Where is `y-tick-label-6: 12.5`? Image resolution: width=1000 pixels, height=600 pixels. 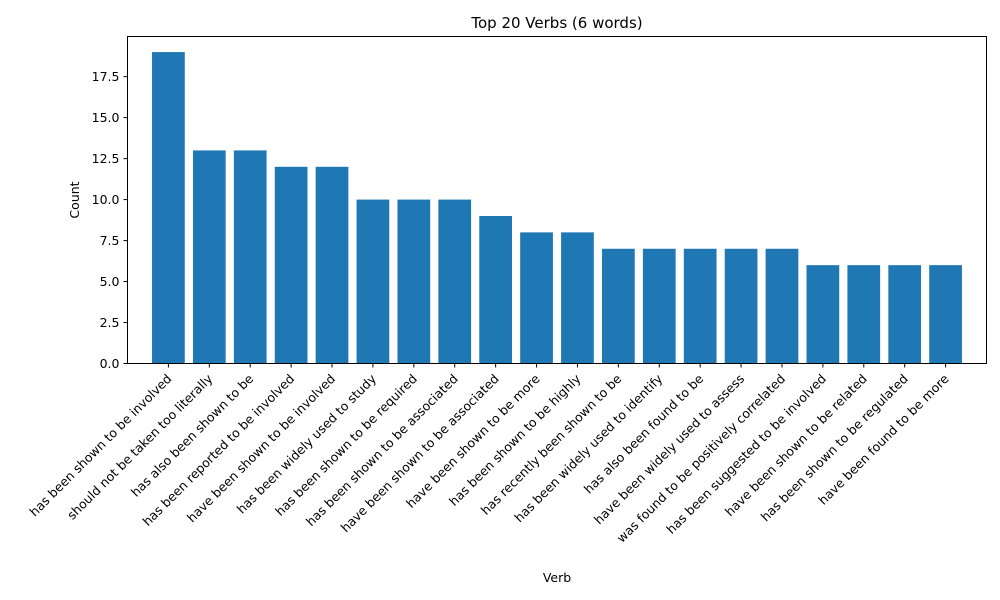 y-tick-label-6: 12.5 is located at coordinates (106, 158).